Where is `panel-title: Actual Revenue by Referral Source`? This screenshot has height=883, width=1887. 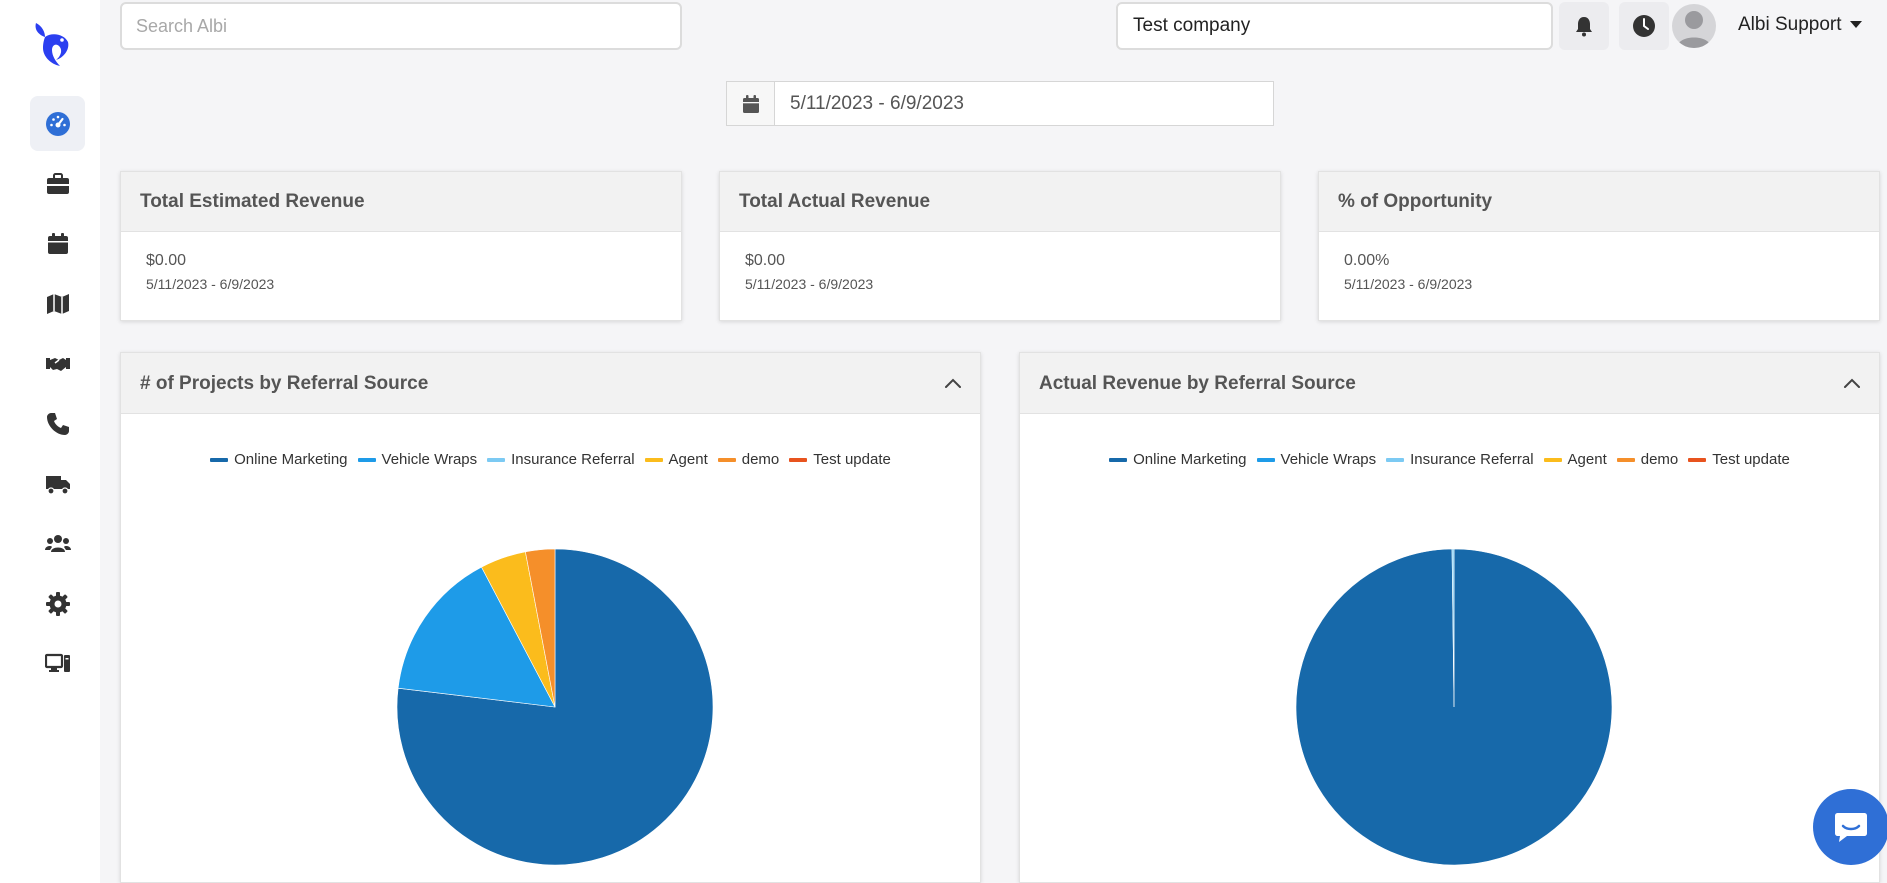
panel-title: Actual Revenue by Referral Source is located at coordinates (1197, 383).